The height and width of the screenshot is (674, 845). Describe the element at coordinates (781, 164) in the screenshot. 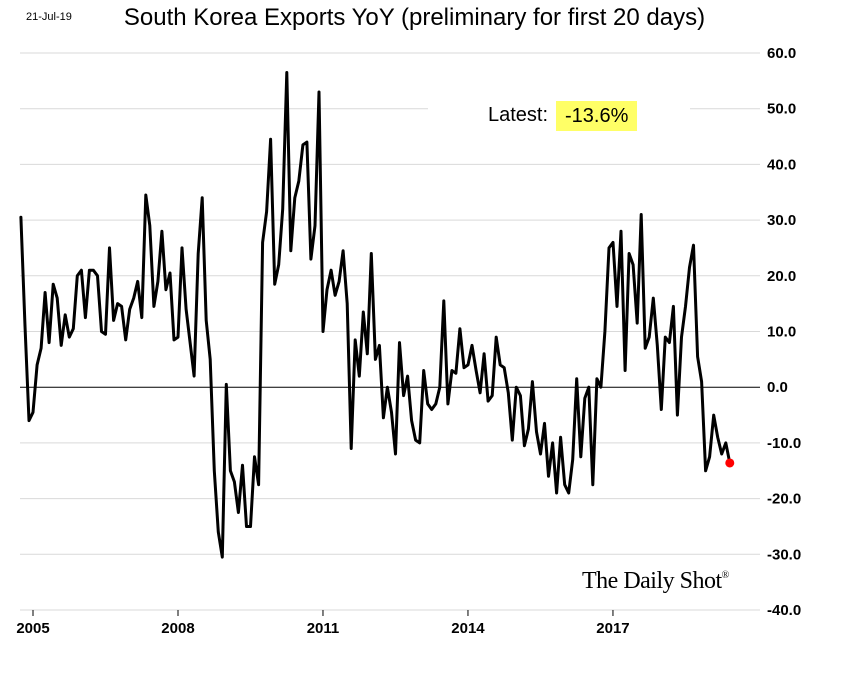

I see `y-tick-label: 40.0` at that location.